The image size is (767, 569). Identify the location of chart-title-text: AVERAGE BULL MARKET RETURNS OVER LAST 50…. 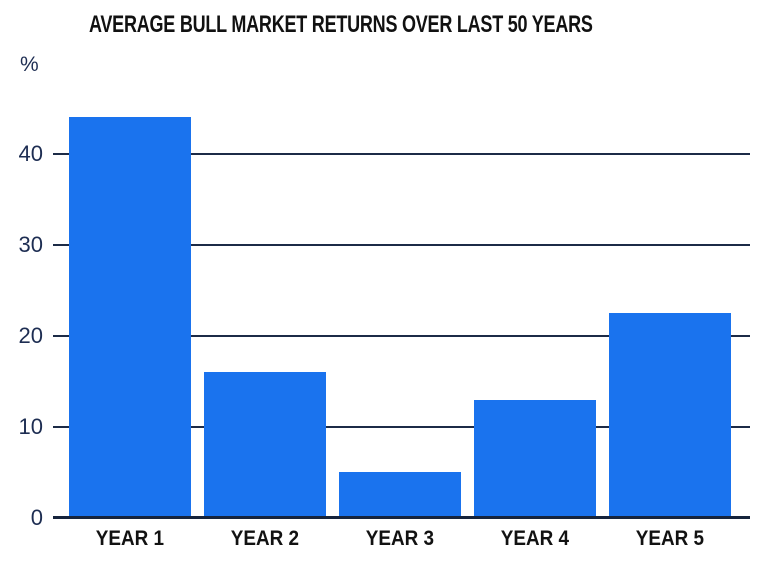
(340, 24).